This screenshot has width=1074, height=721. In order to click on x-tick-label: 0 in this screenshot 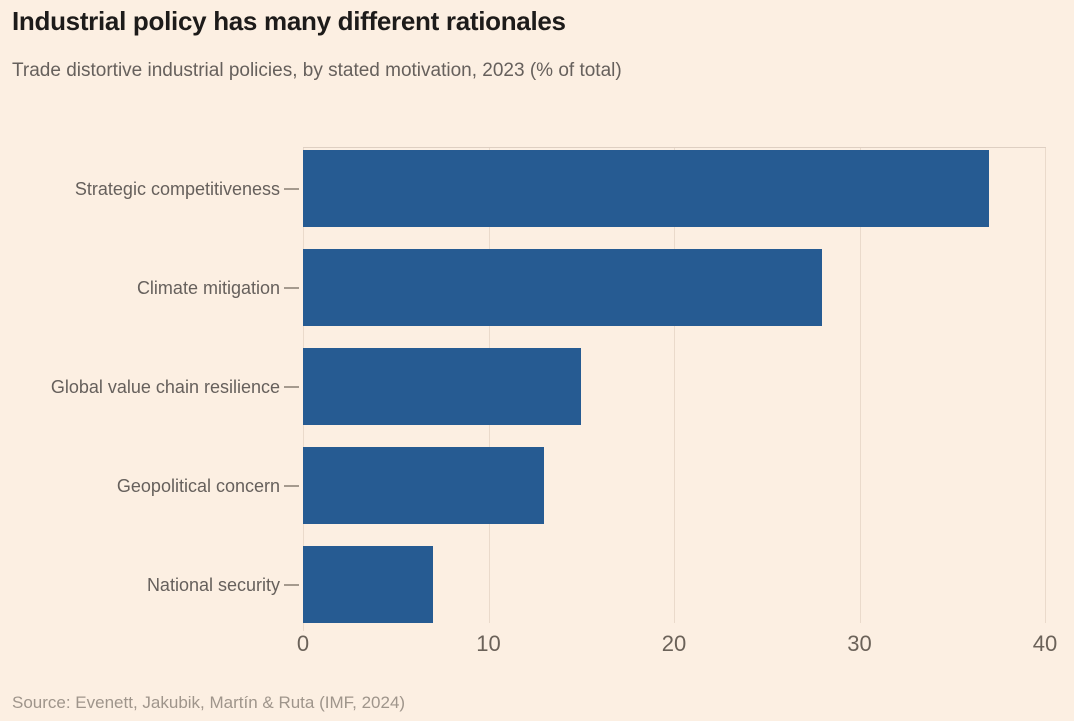, I will do `click(303, 643)`.